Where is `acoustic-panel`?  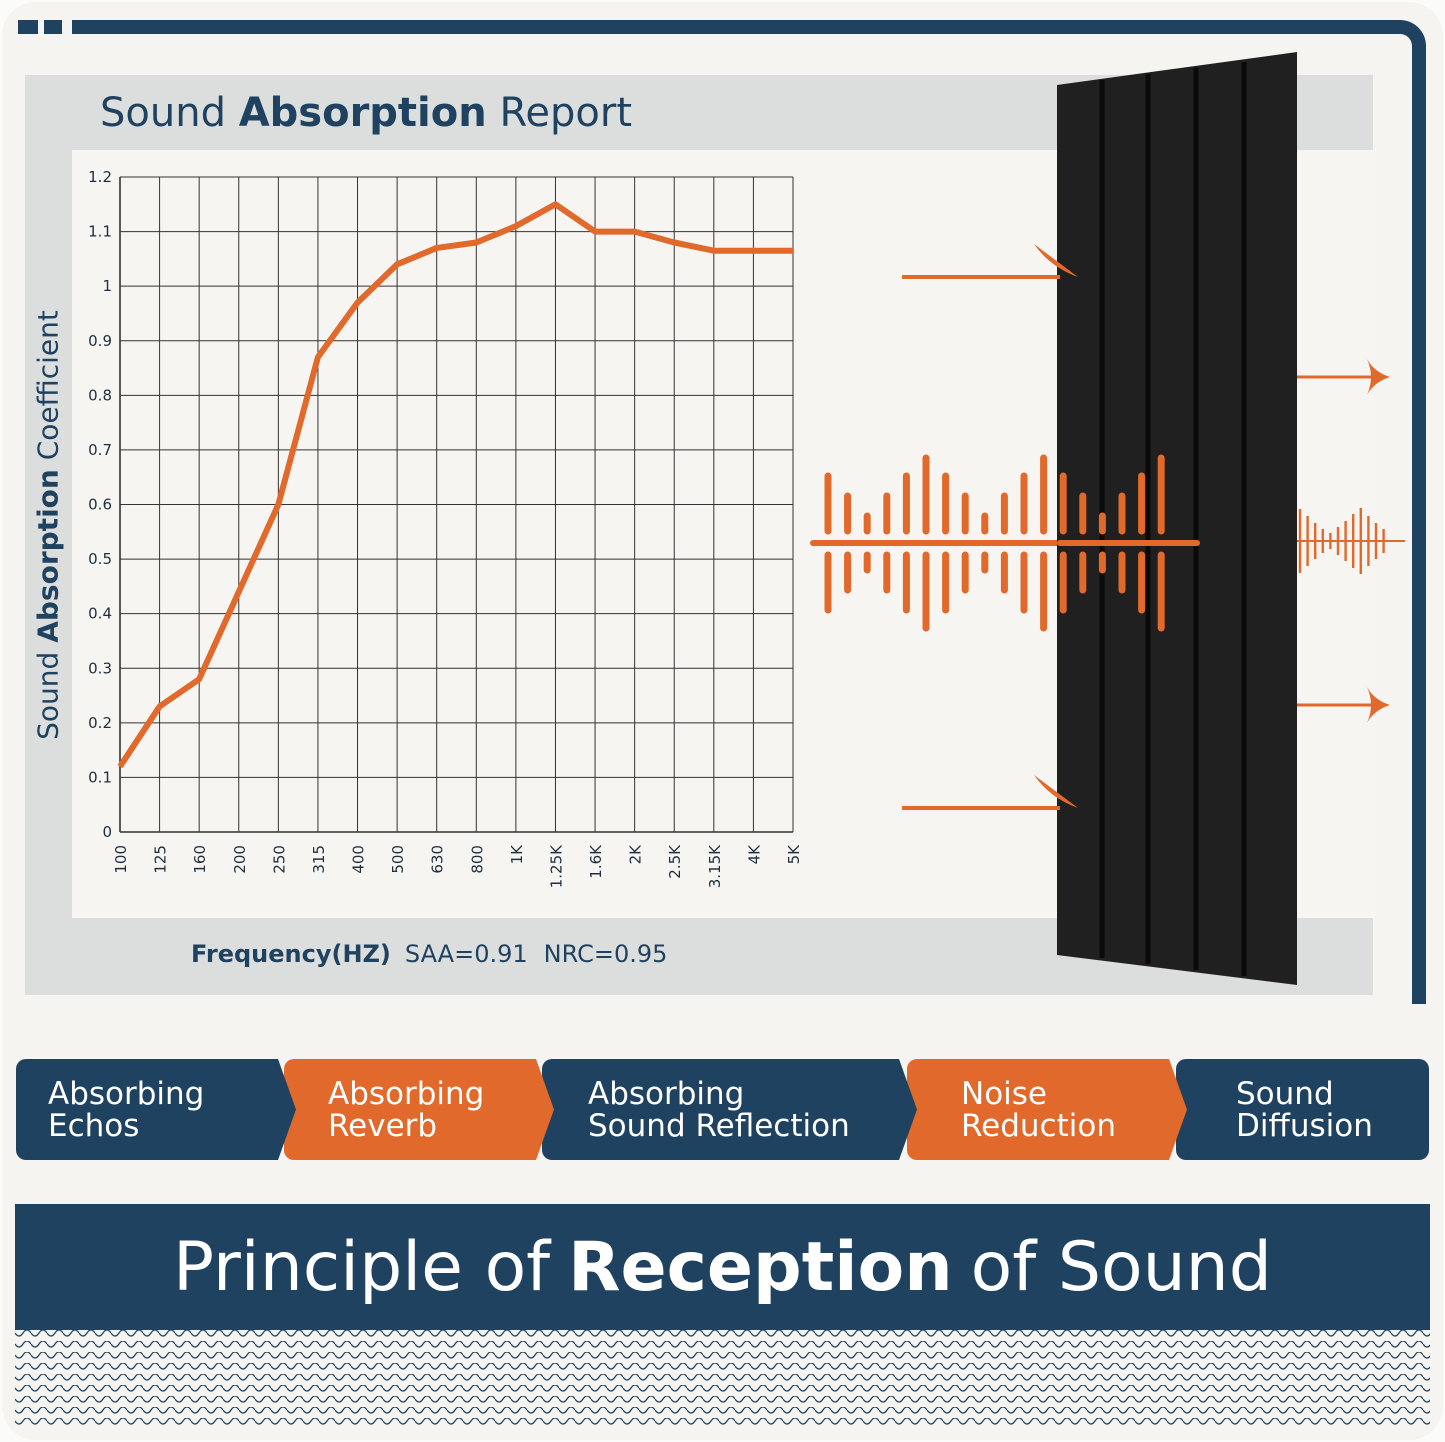
acoustic-panel is located at coordinates (1177, 518).